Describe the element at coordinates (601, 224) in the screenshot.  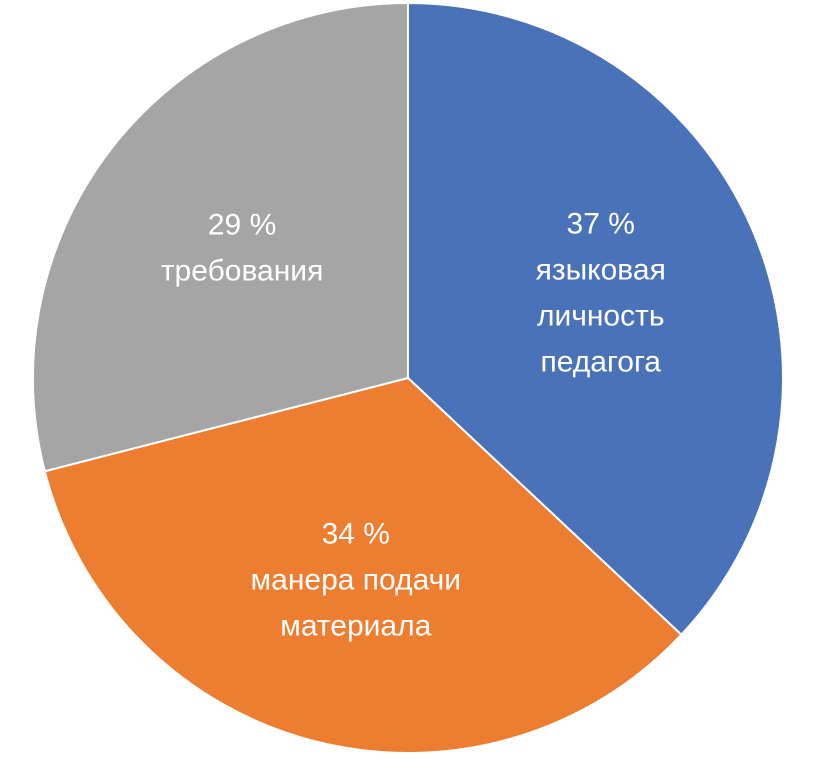
I see `slice-value-label: 37 %` at that location.